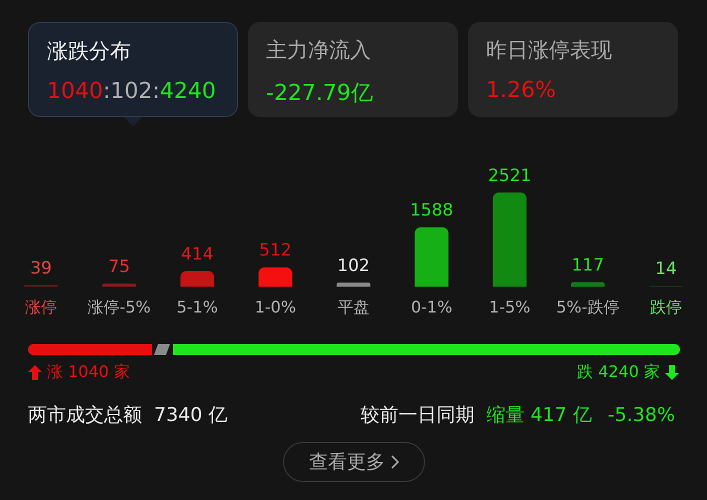 This screenshot has height=500, width=707. What do you see at coordinates (119, 266) in the screenshot?
I see `data-label: 75` at bounding box center [119, 266].